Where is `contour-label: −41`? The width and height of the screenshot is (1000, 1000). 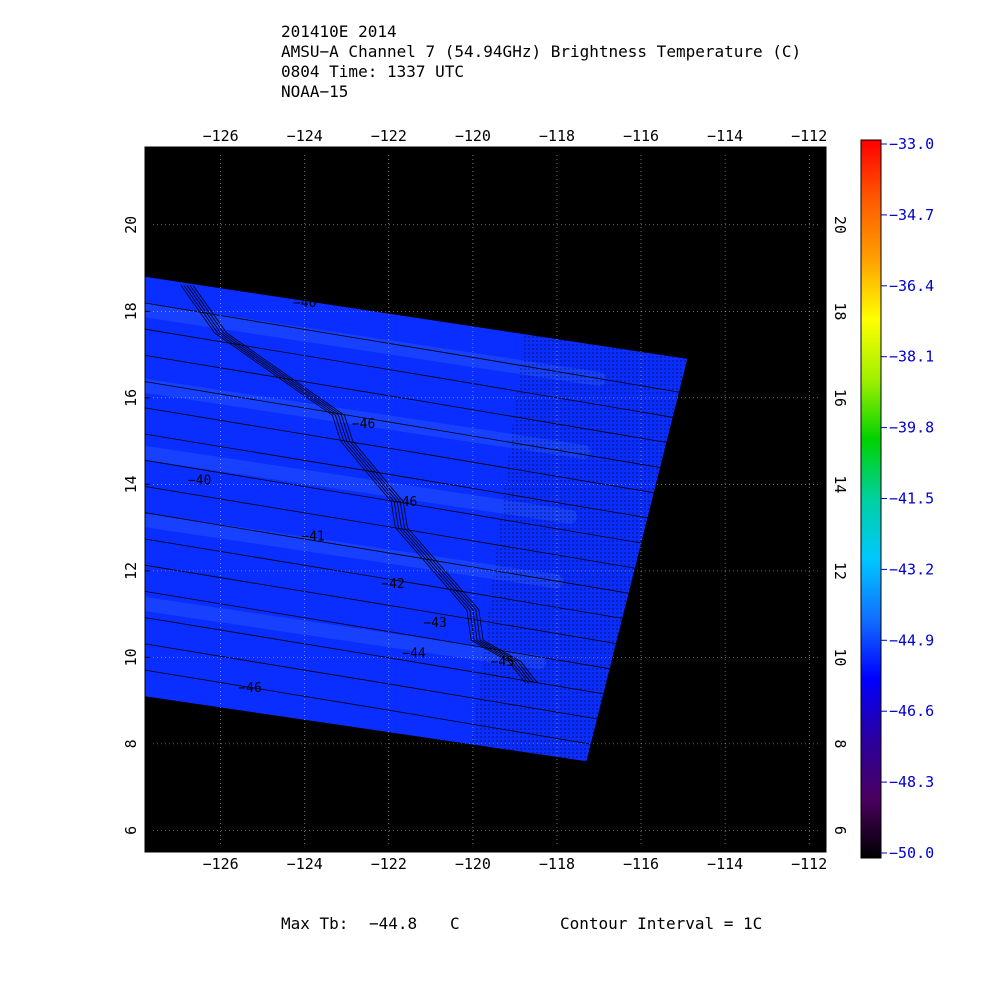 contour-label: −41 is located at coordinates (312, 537).